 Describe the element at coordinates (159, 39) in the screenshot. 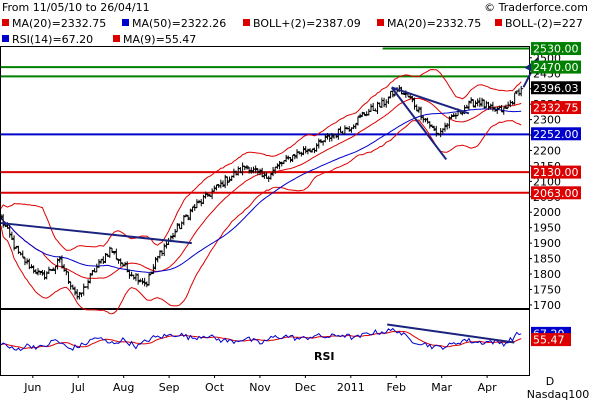

I see `legend-item-6: MA(9)=55.47` at that location.